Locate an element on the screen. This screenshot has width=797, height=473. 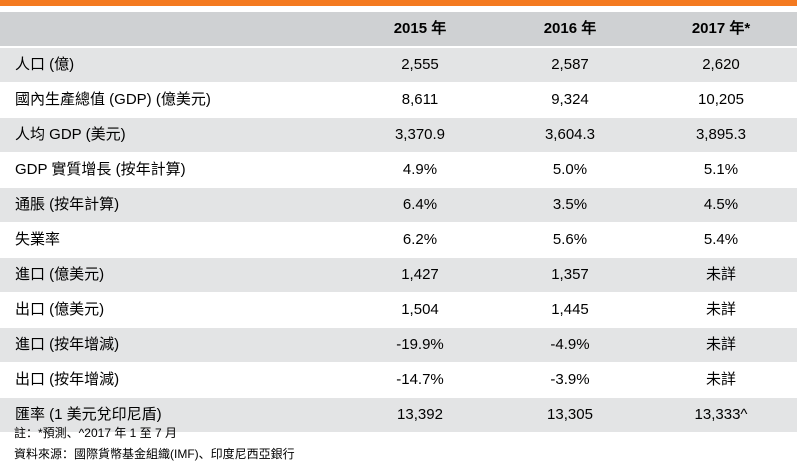
row-label: 通脹 (按年計算) is located at coordinates (172, 205).